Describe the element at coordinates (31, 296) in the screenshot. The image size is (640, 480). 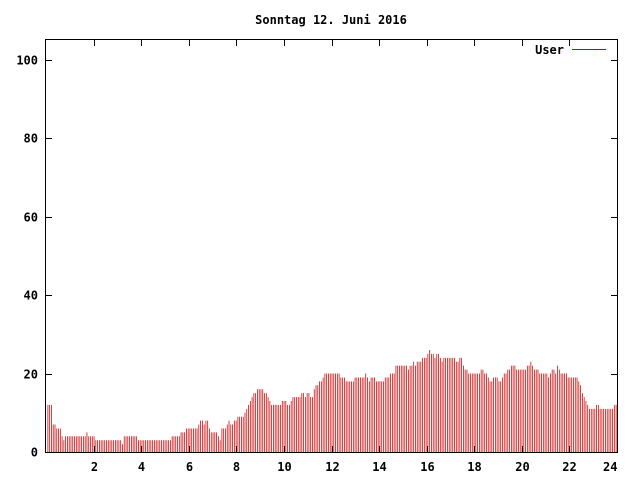
I see `y-tick-label: 40` at that location.